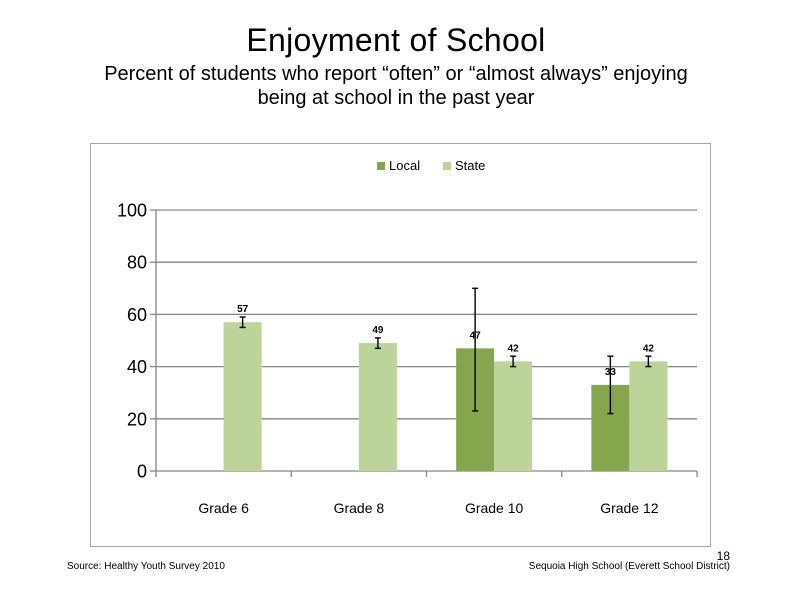 The height and width of the screenshot is (600, 800). Describe the element at coordinates (629, 508) in the screenshot. I see `x-tick-label: Grade 12` at that location.